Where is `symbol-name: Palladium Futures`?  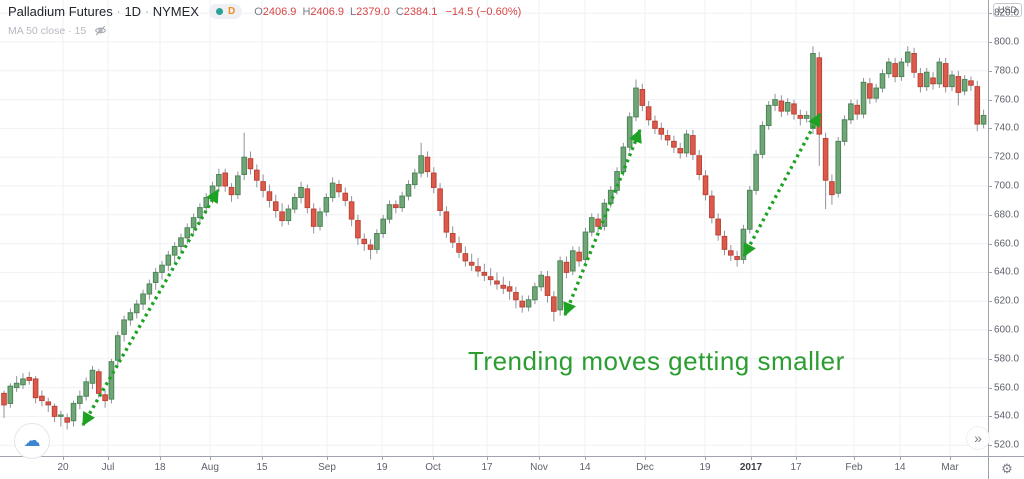
symbol-name: Palladium Futures is located at coordinates (60, 11).